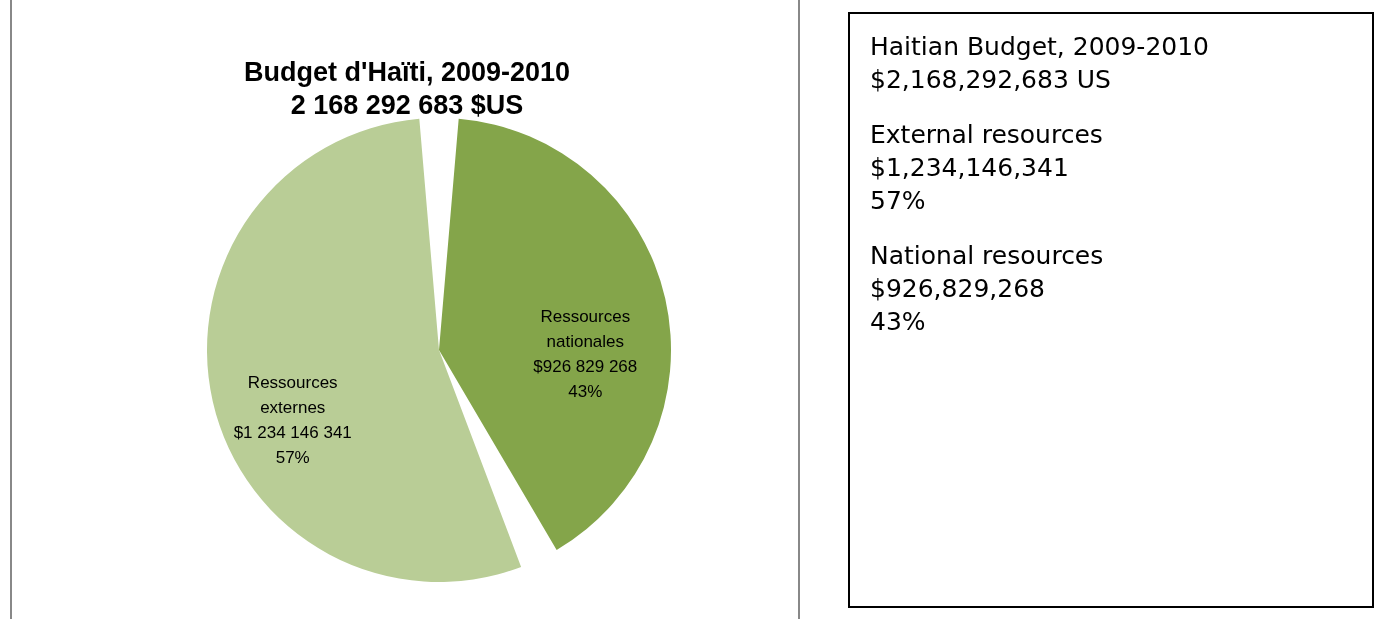  Describe the element at coordinates (292, 395) in the screenshot. I see `slice-label: Ressources externes` at that location.